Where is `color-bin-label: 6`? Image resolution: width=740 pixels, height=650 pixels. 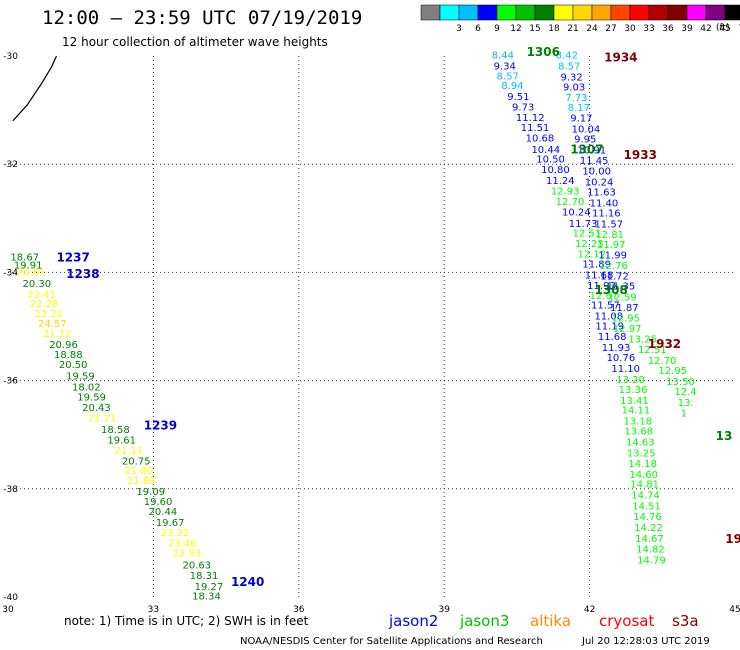 color-bin-label: 6 is located at coordinates (478, 29).